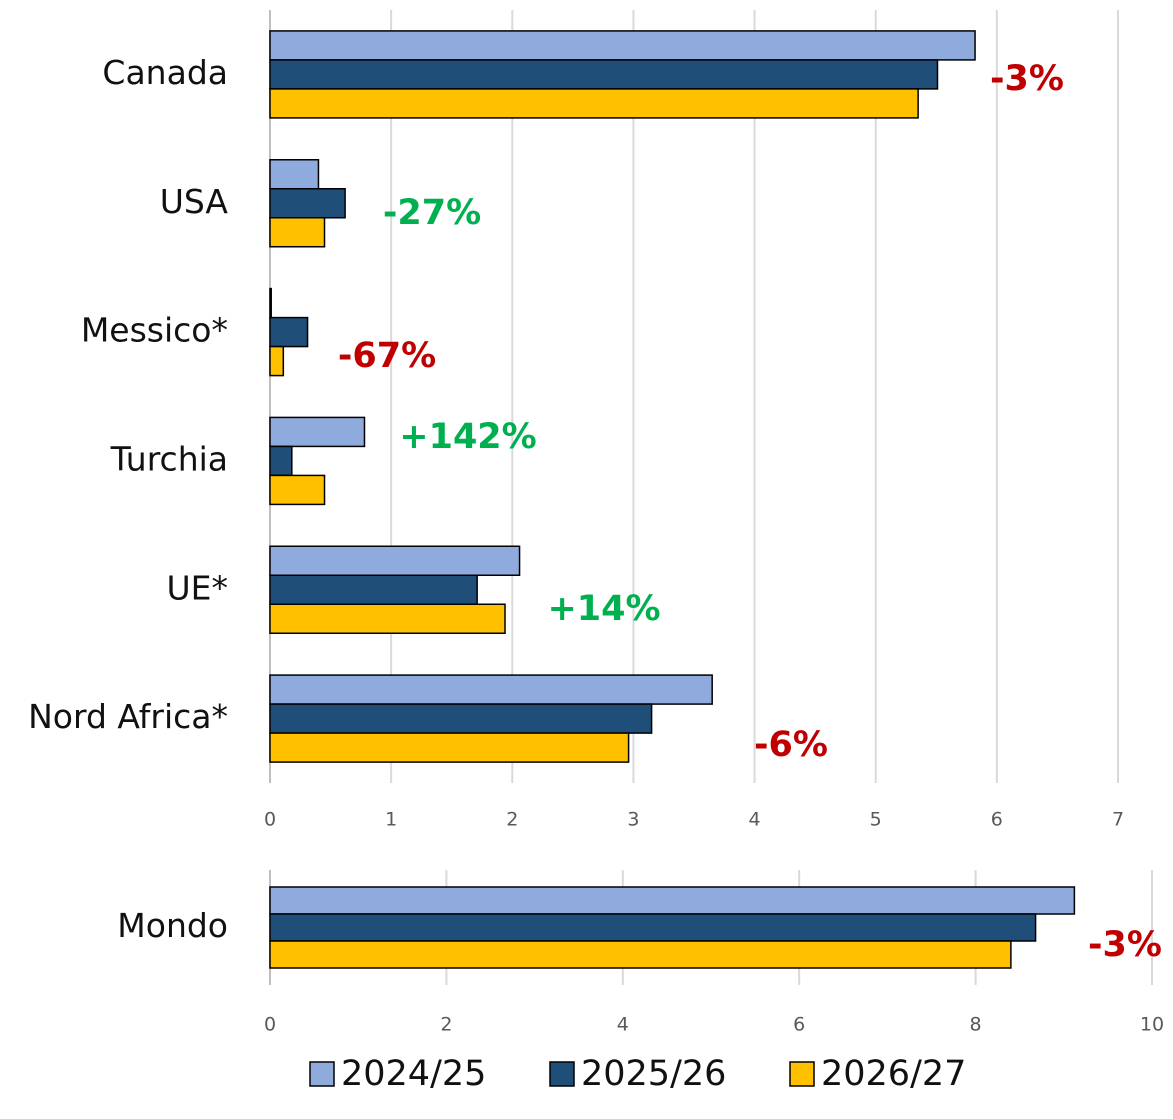  What do you see at coordinates (633, 820) in the screenshot?
I see `x-tick-label: 3` at bounding box center [633, 820].